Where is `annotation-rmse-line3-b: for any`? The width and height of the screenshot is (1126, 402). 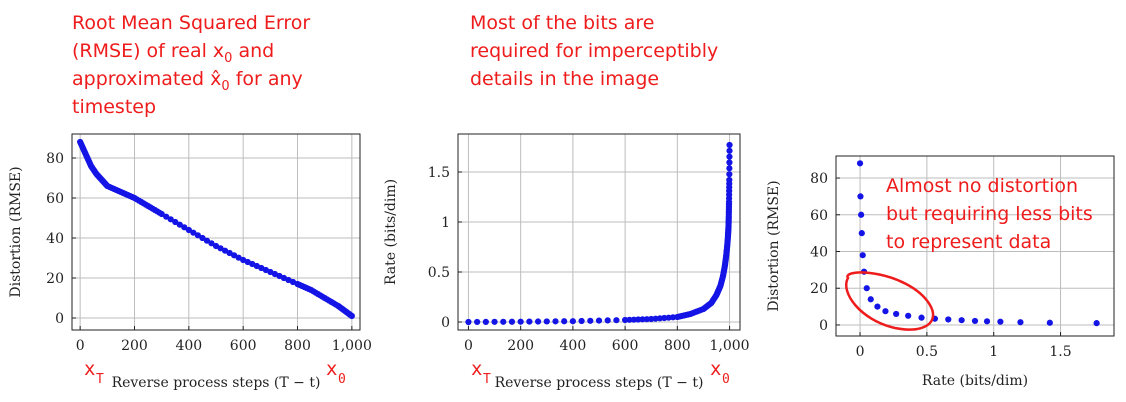 annotation-rmse-line3-b: for any is located at coordinates (266, 79).